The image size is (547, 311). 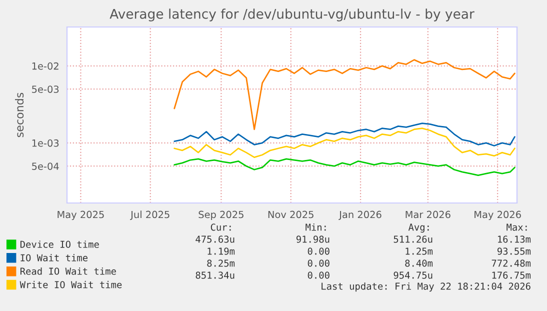 I want to click on text: 1.19m, so click(x=221, y=251).